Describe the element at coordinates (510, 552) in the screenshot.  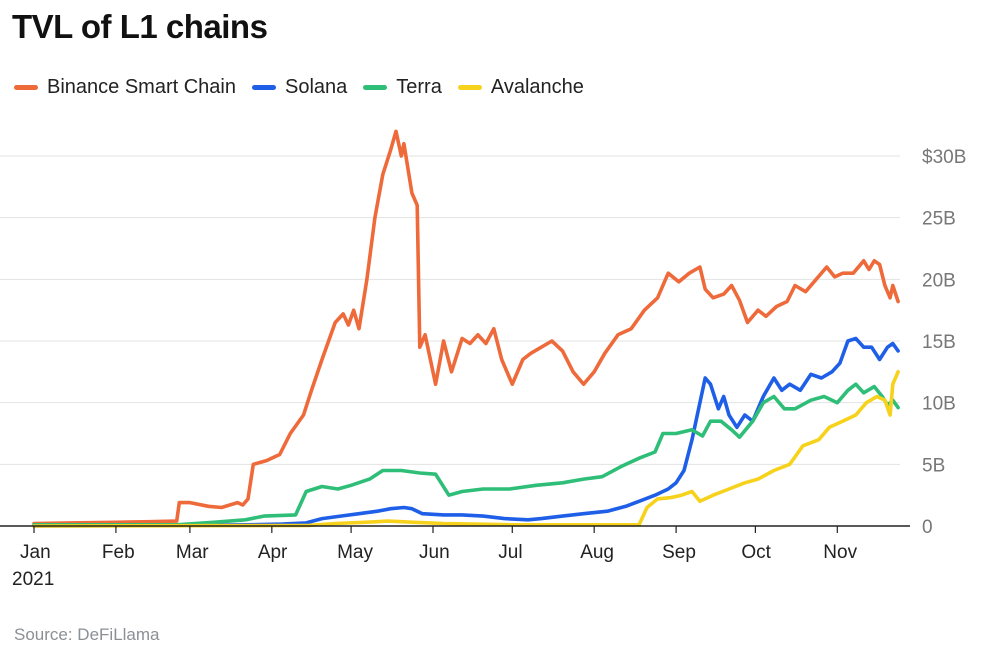
I see `x-tick-label: Jul` at that location.